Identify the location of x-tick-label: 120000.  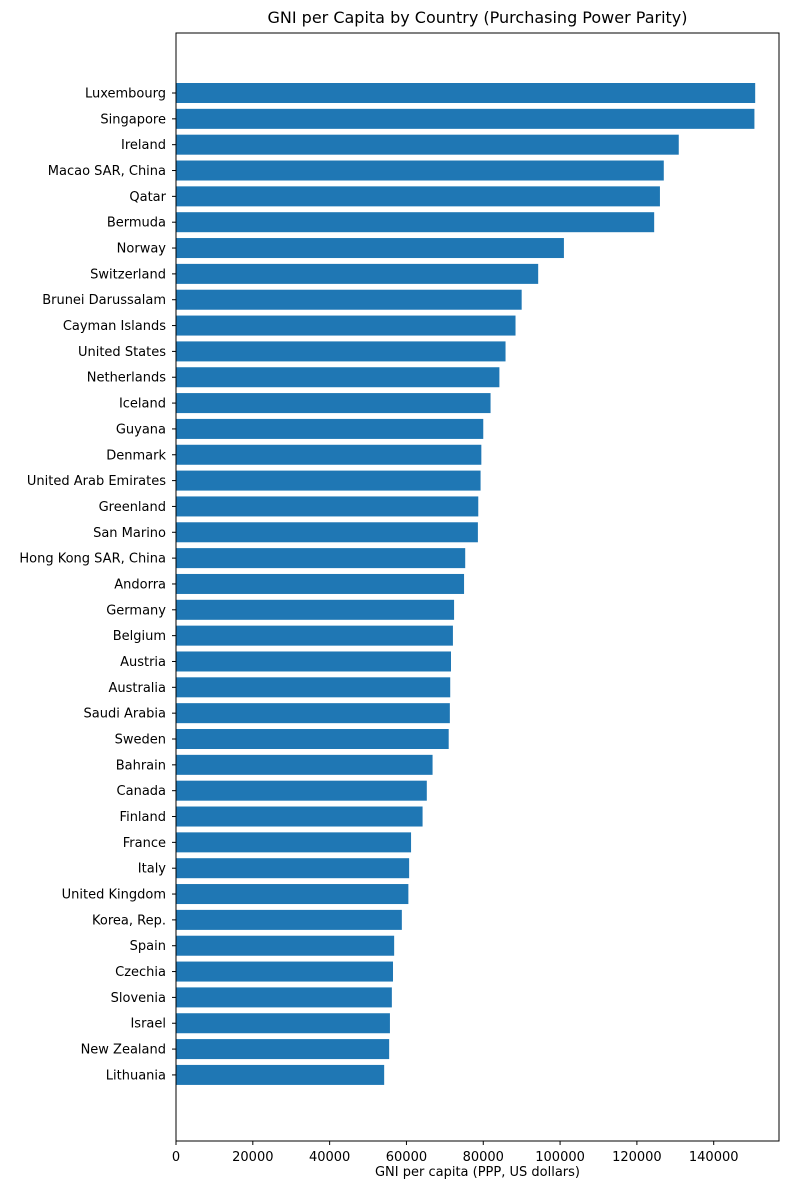
(637, 1157).